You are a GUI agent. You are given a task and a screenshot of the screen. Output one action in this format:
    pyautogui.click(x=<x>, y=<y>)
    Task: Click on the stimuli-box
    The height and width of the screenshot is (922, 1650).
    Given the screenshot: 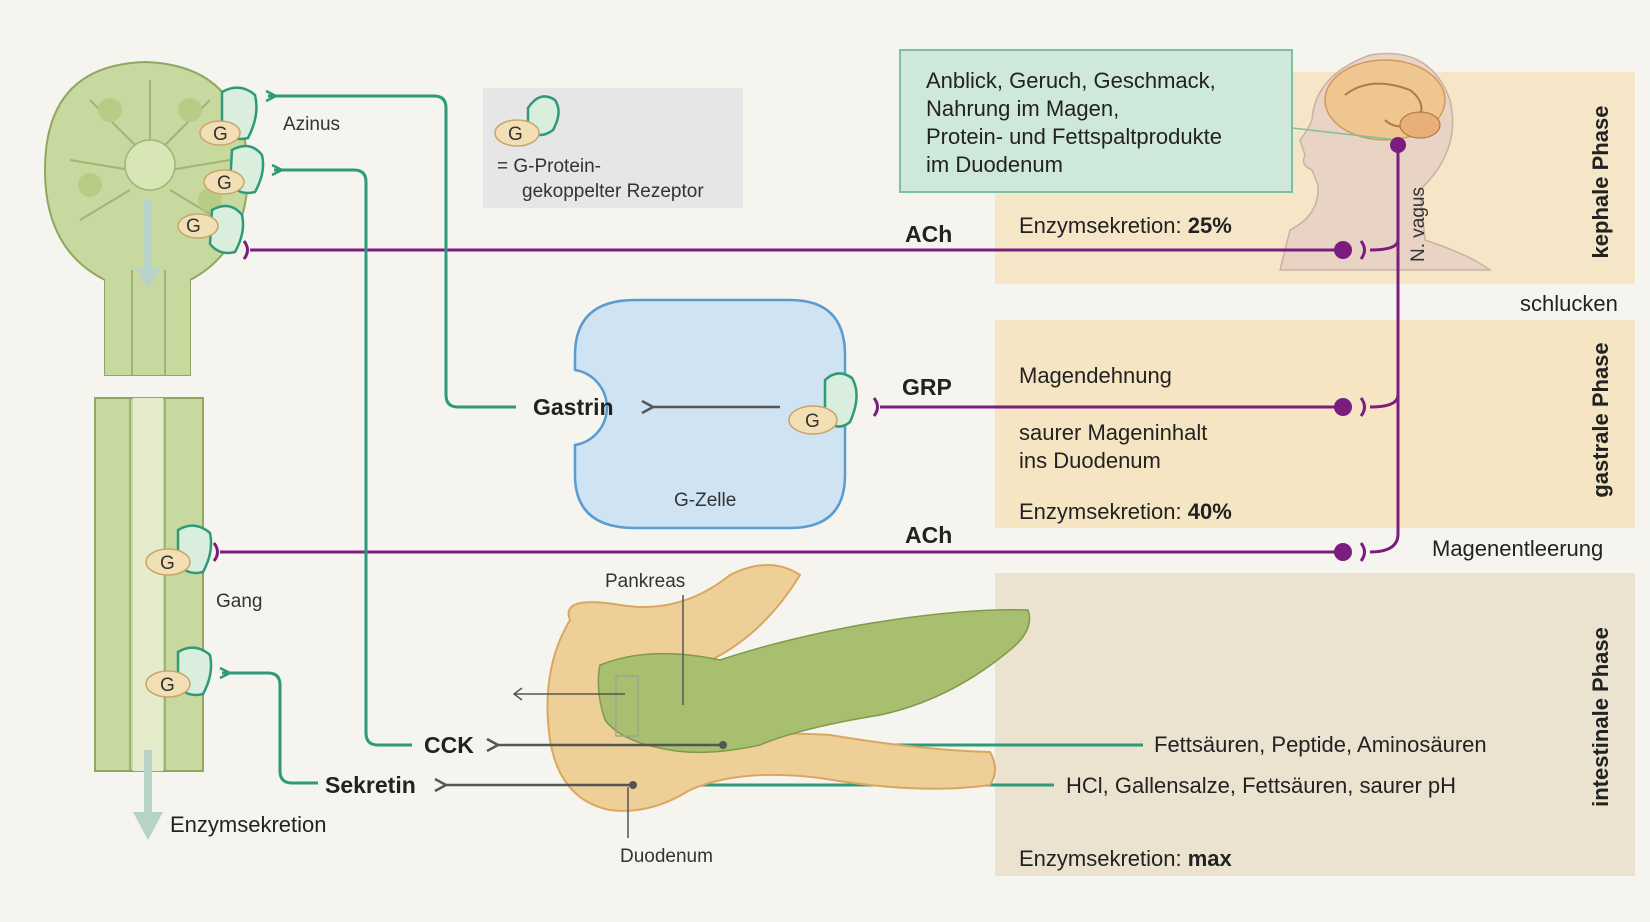 What is the action you would take?
    pyautogui.click(x=1096, y=121)
    